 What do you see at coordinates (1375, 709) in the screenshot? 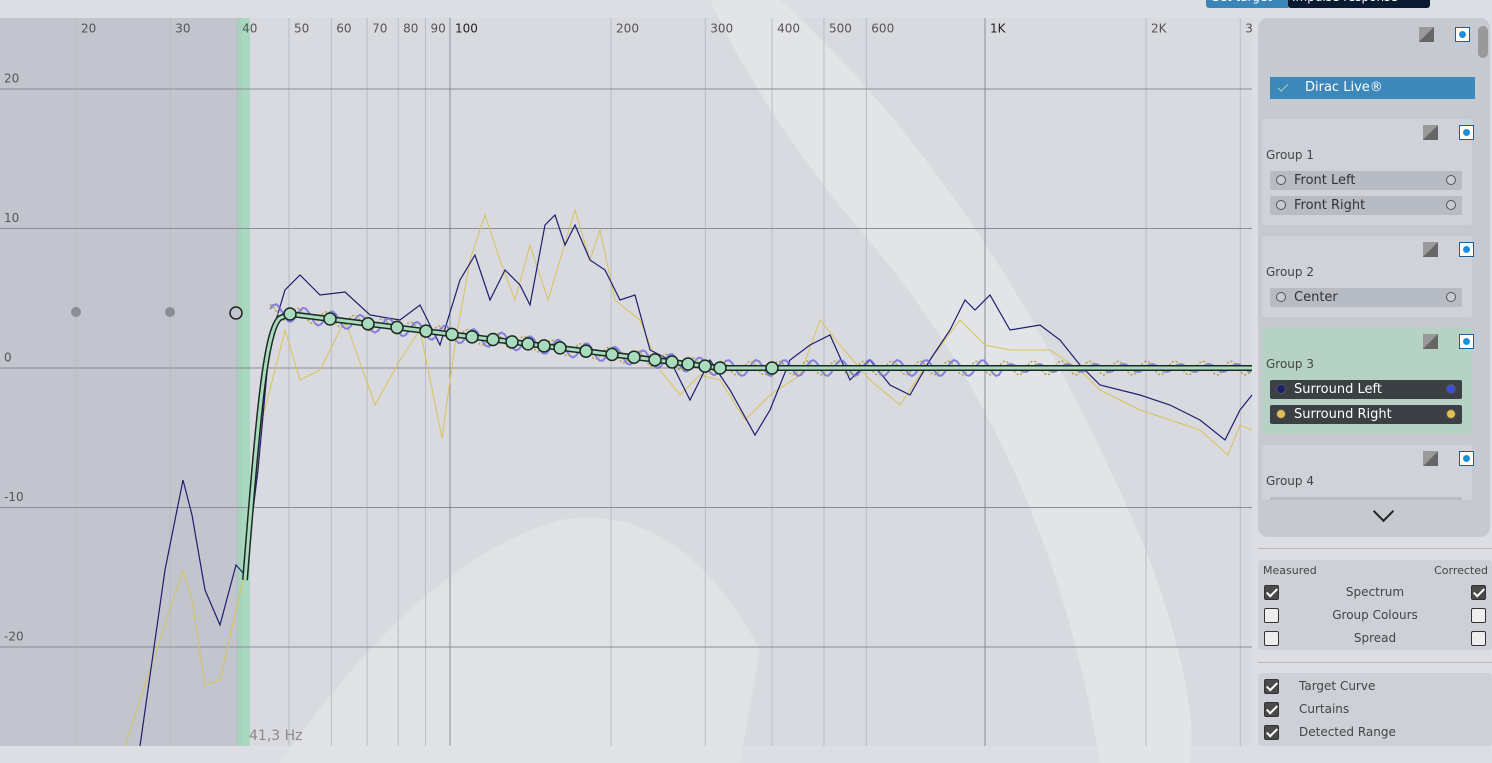
I see `overlay-panel: Target Curve Curtains Detected Range` at bounding box center [1375, 709].